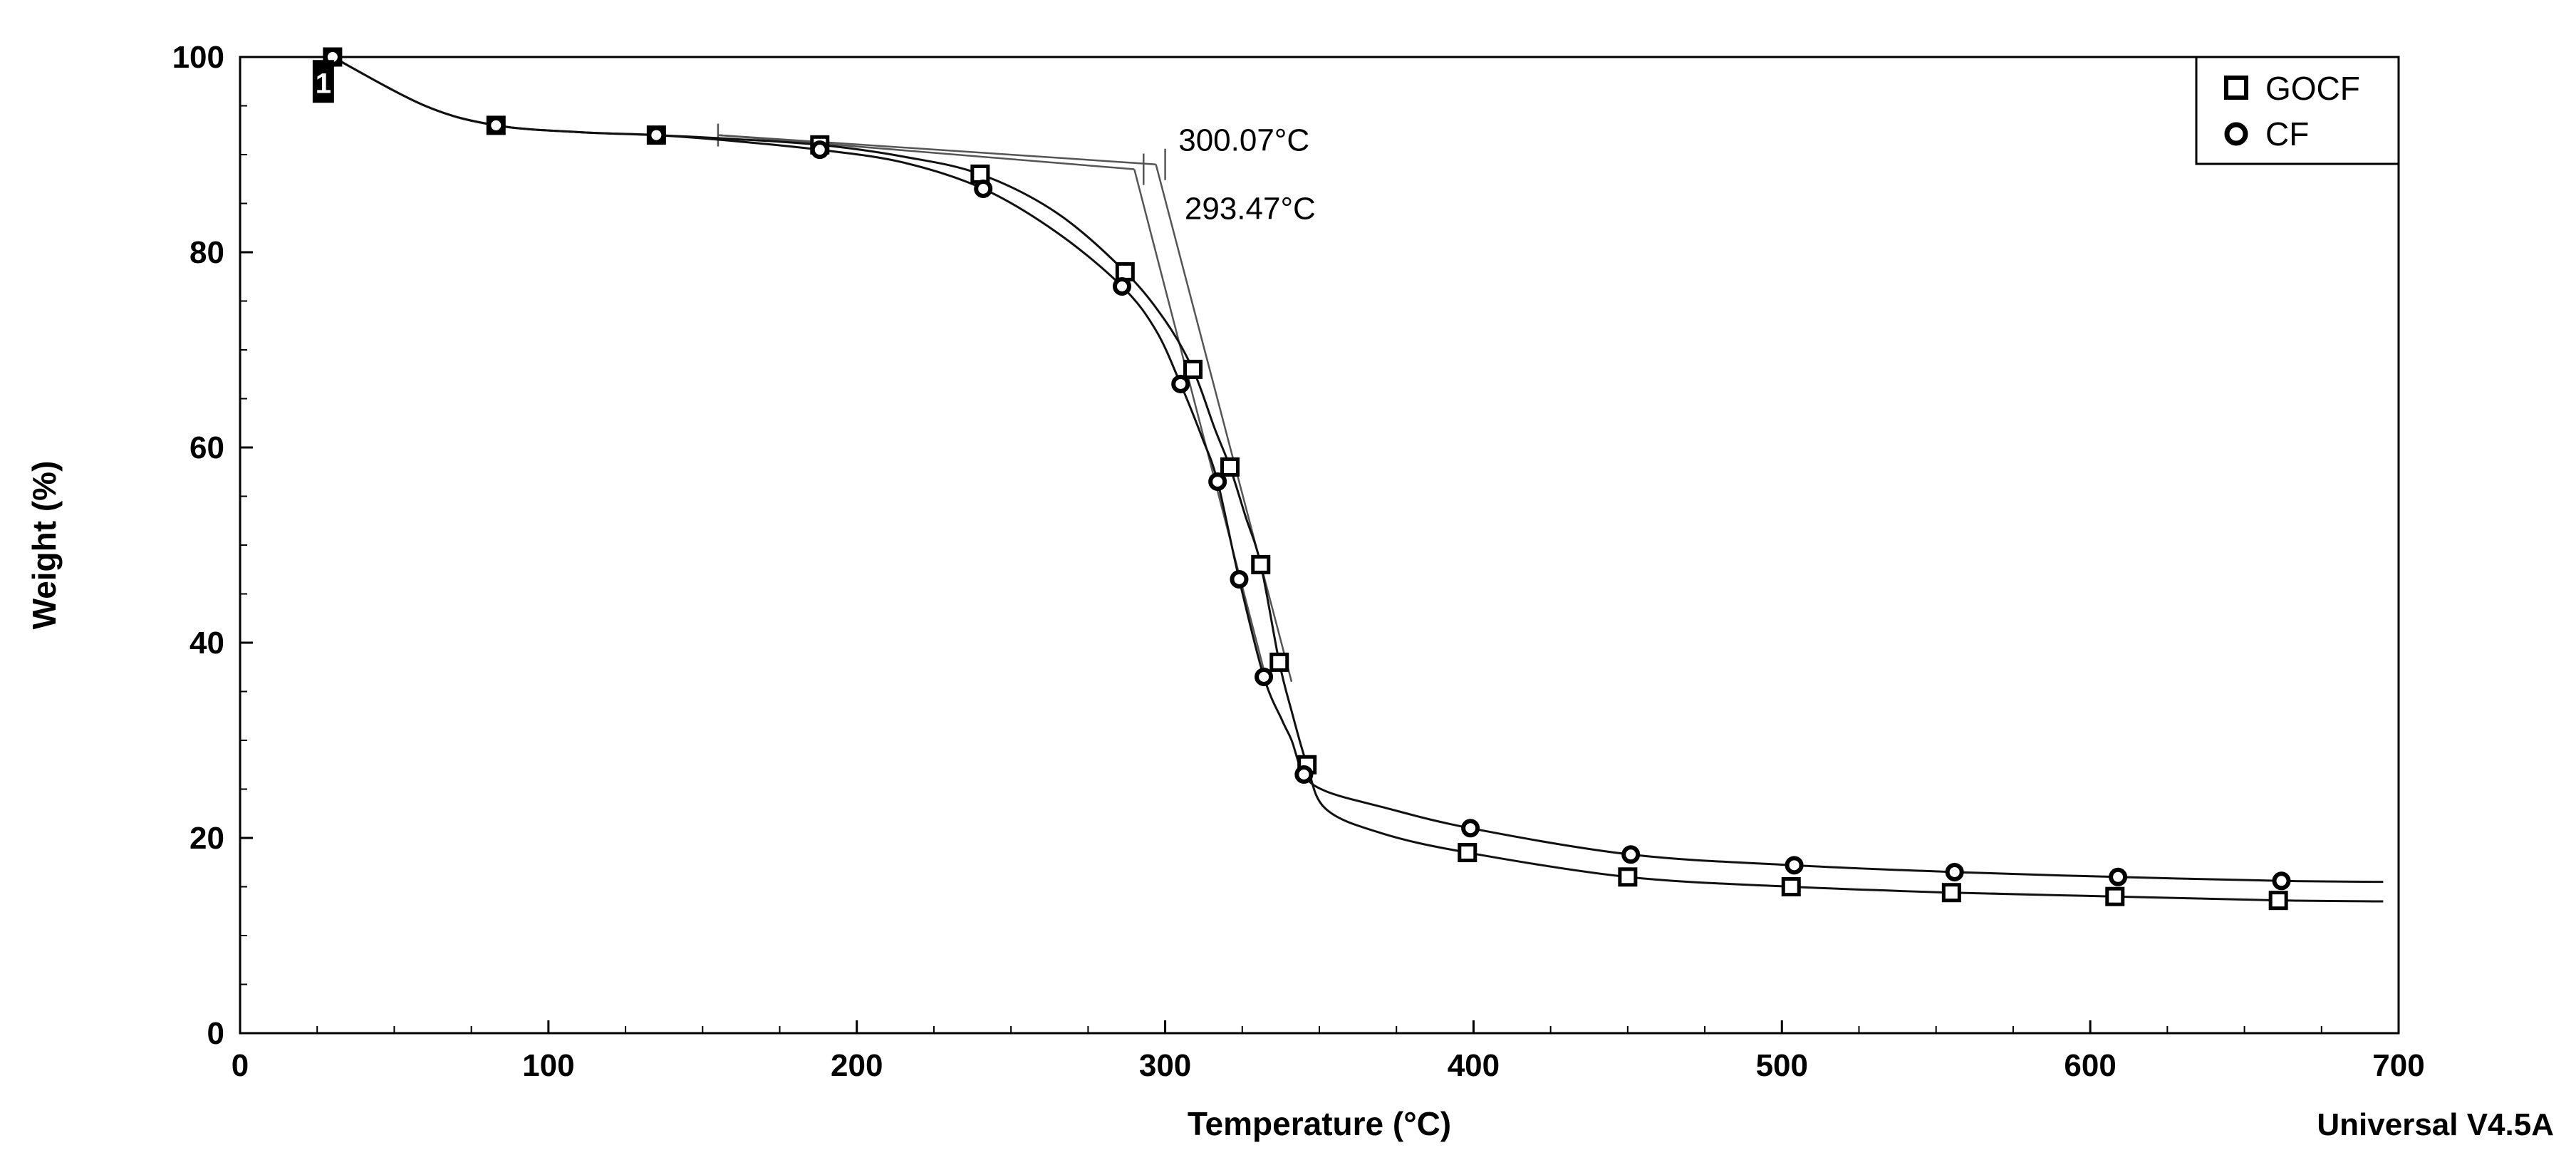  I want to click on y-axis-title: Weight (%), so click(44, 545).